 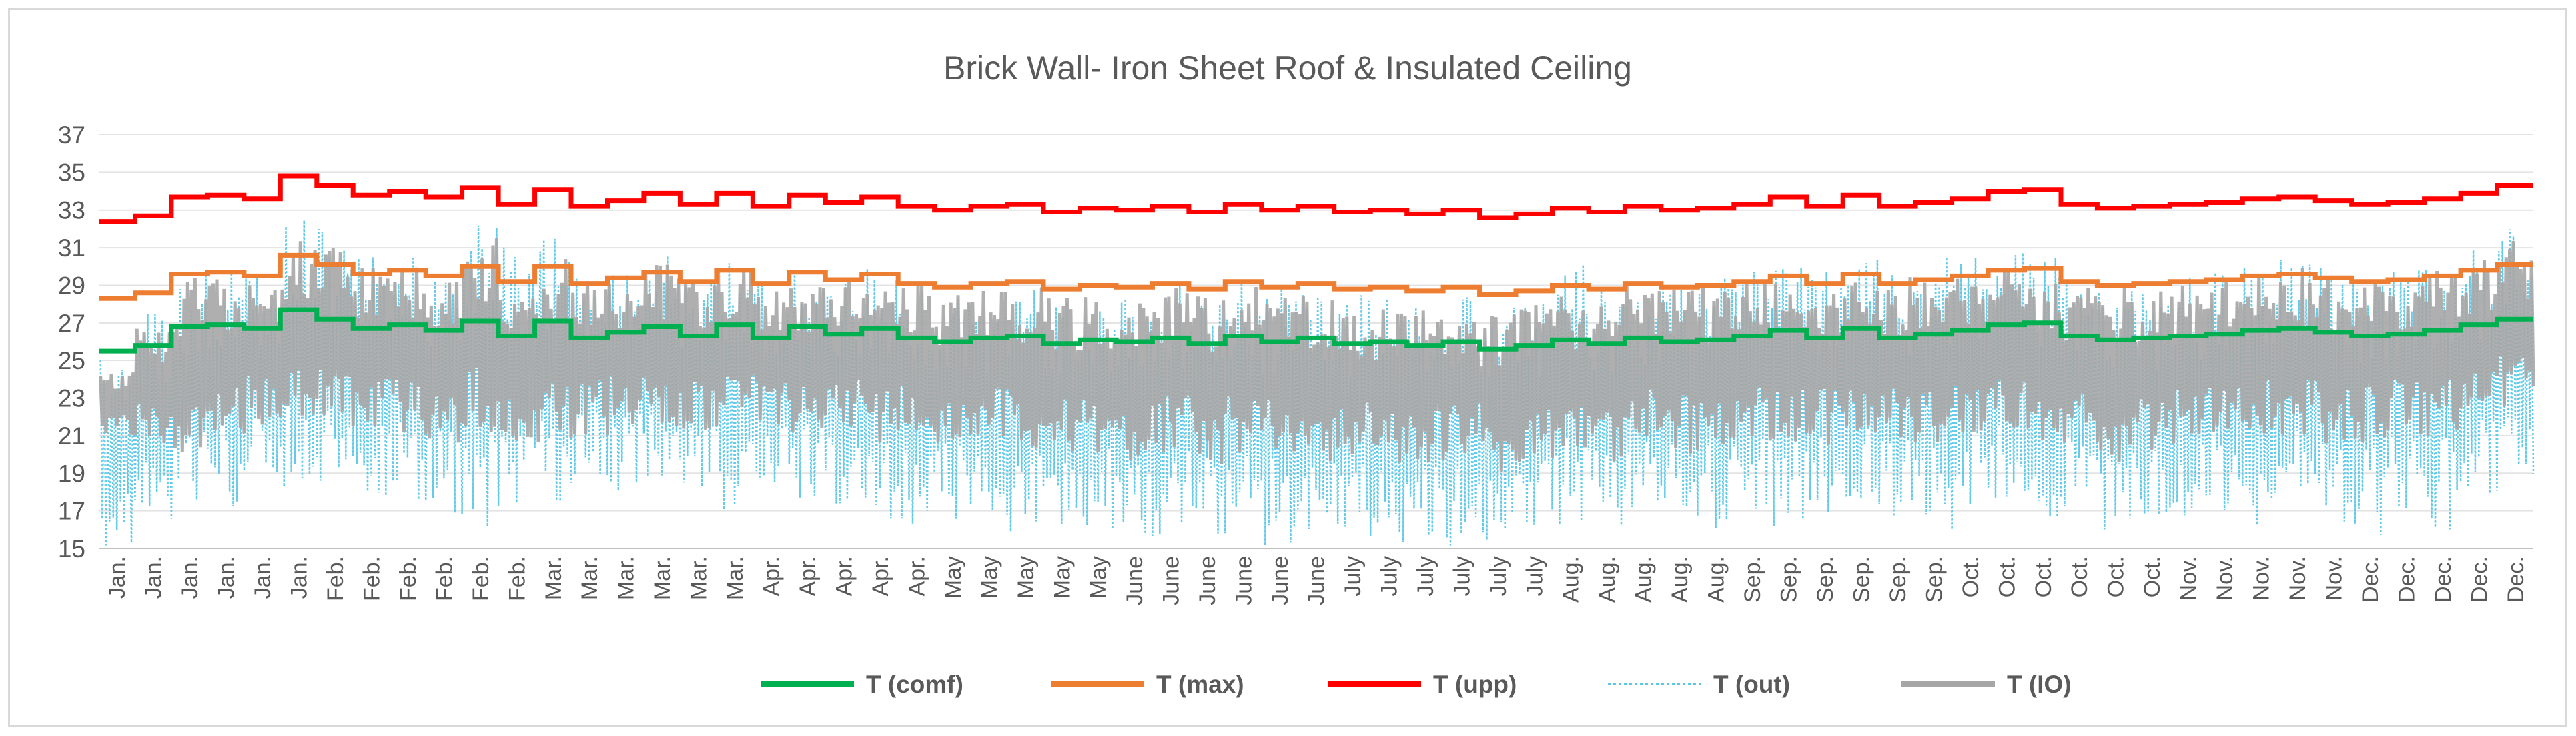 What do you see at coordinates (71, 172) in the screenshot?
I see `y-tick-label: 35` at bounding box center [71, 172].